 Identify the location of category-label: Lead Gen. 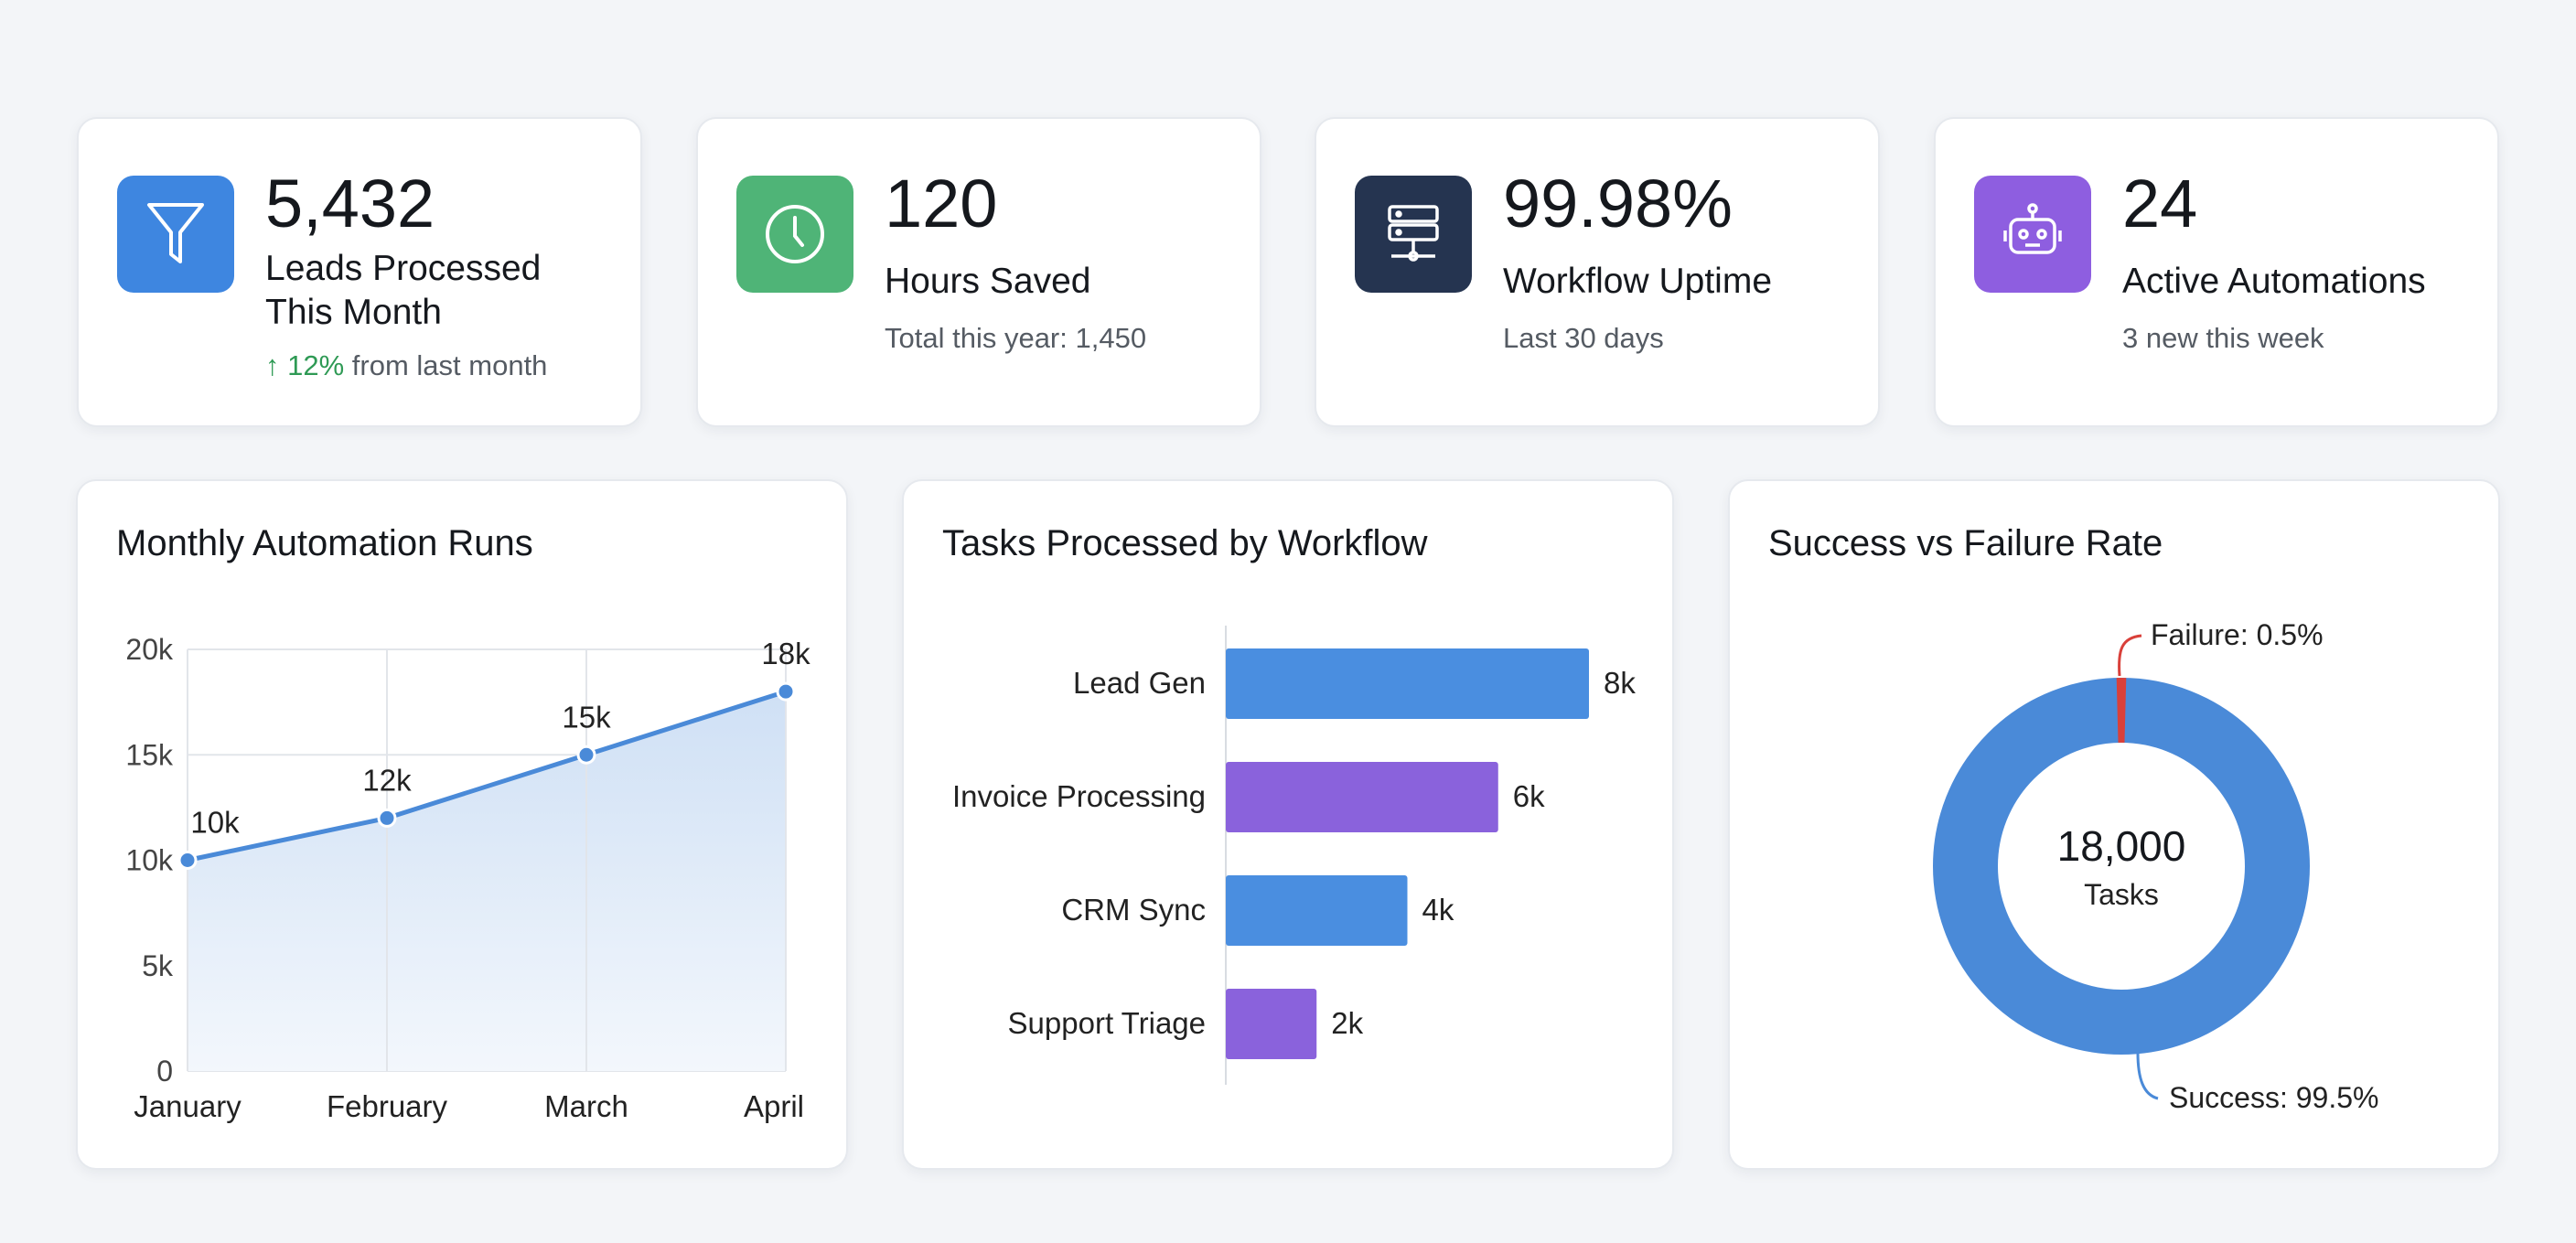
(1140, 683).